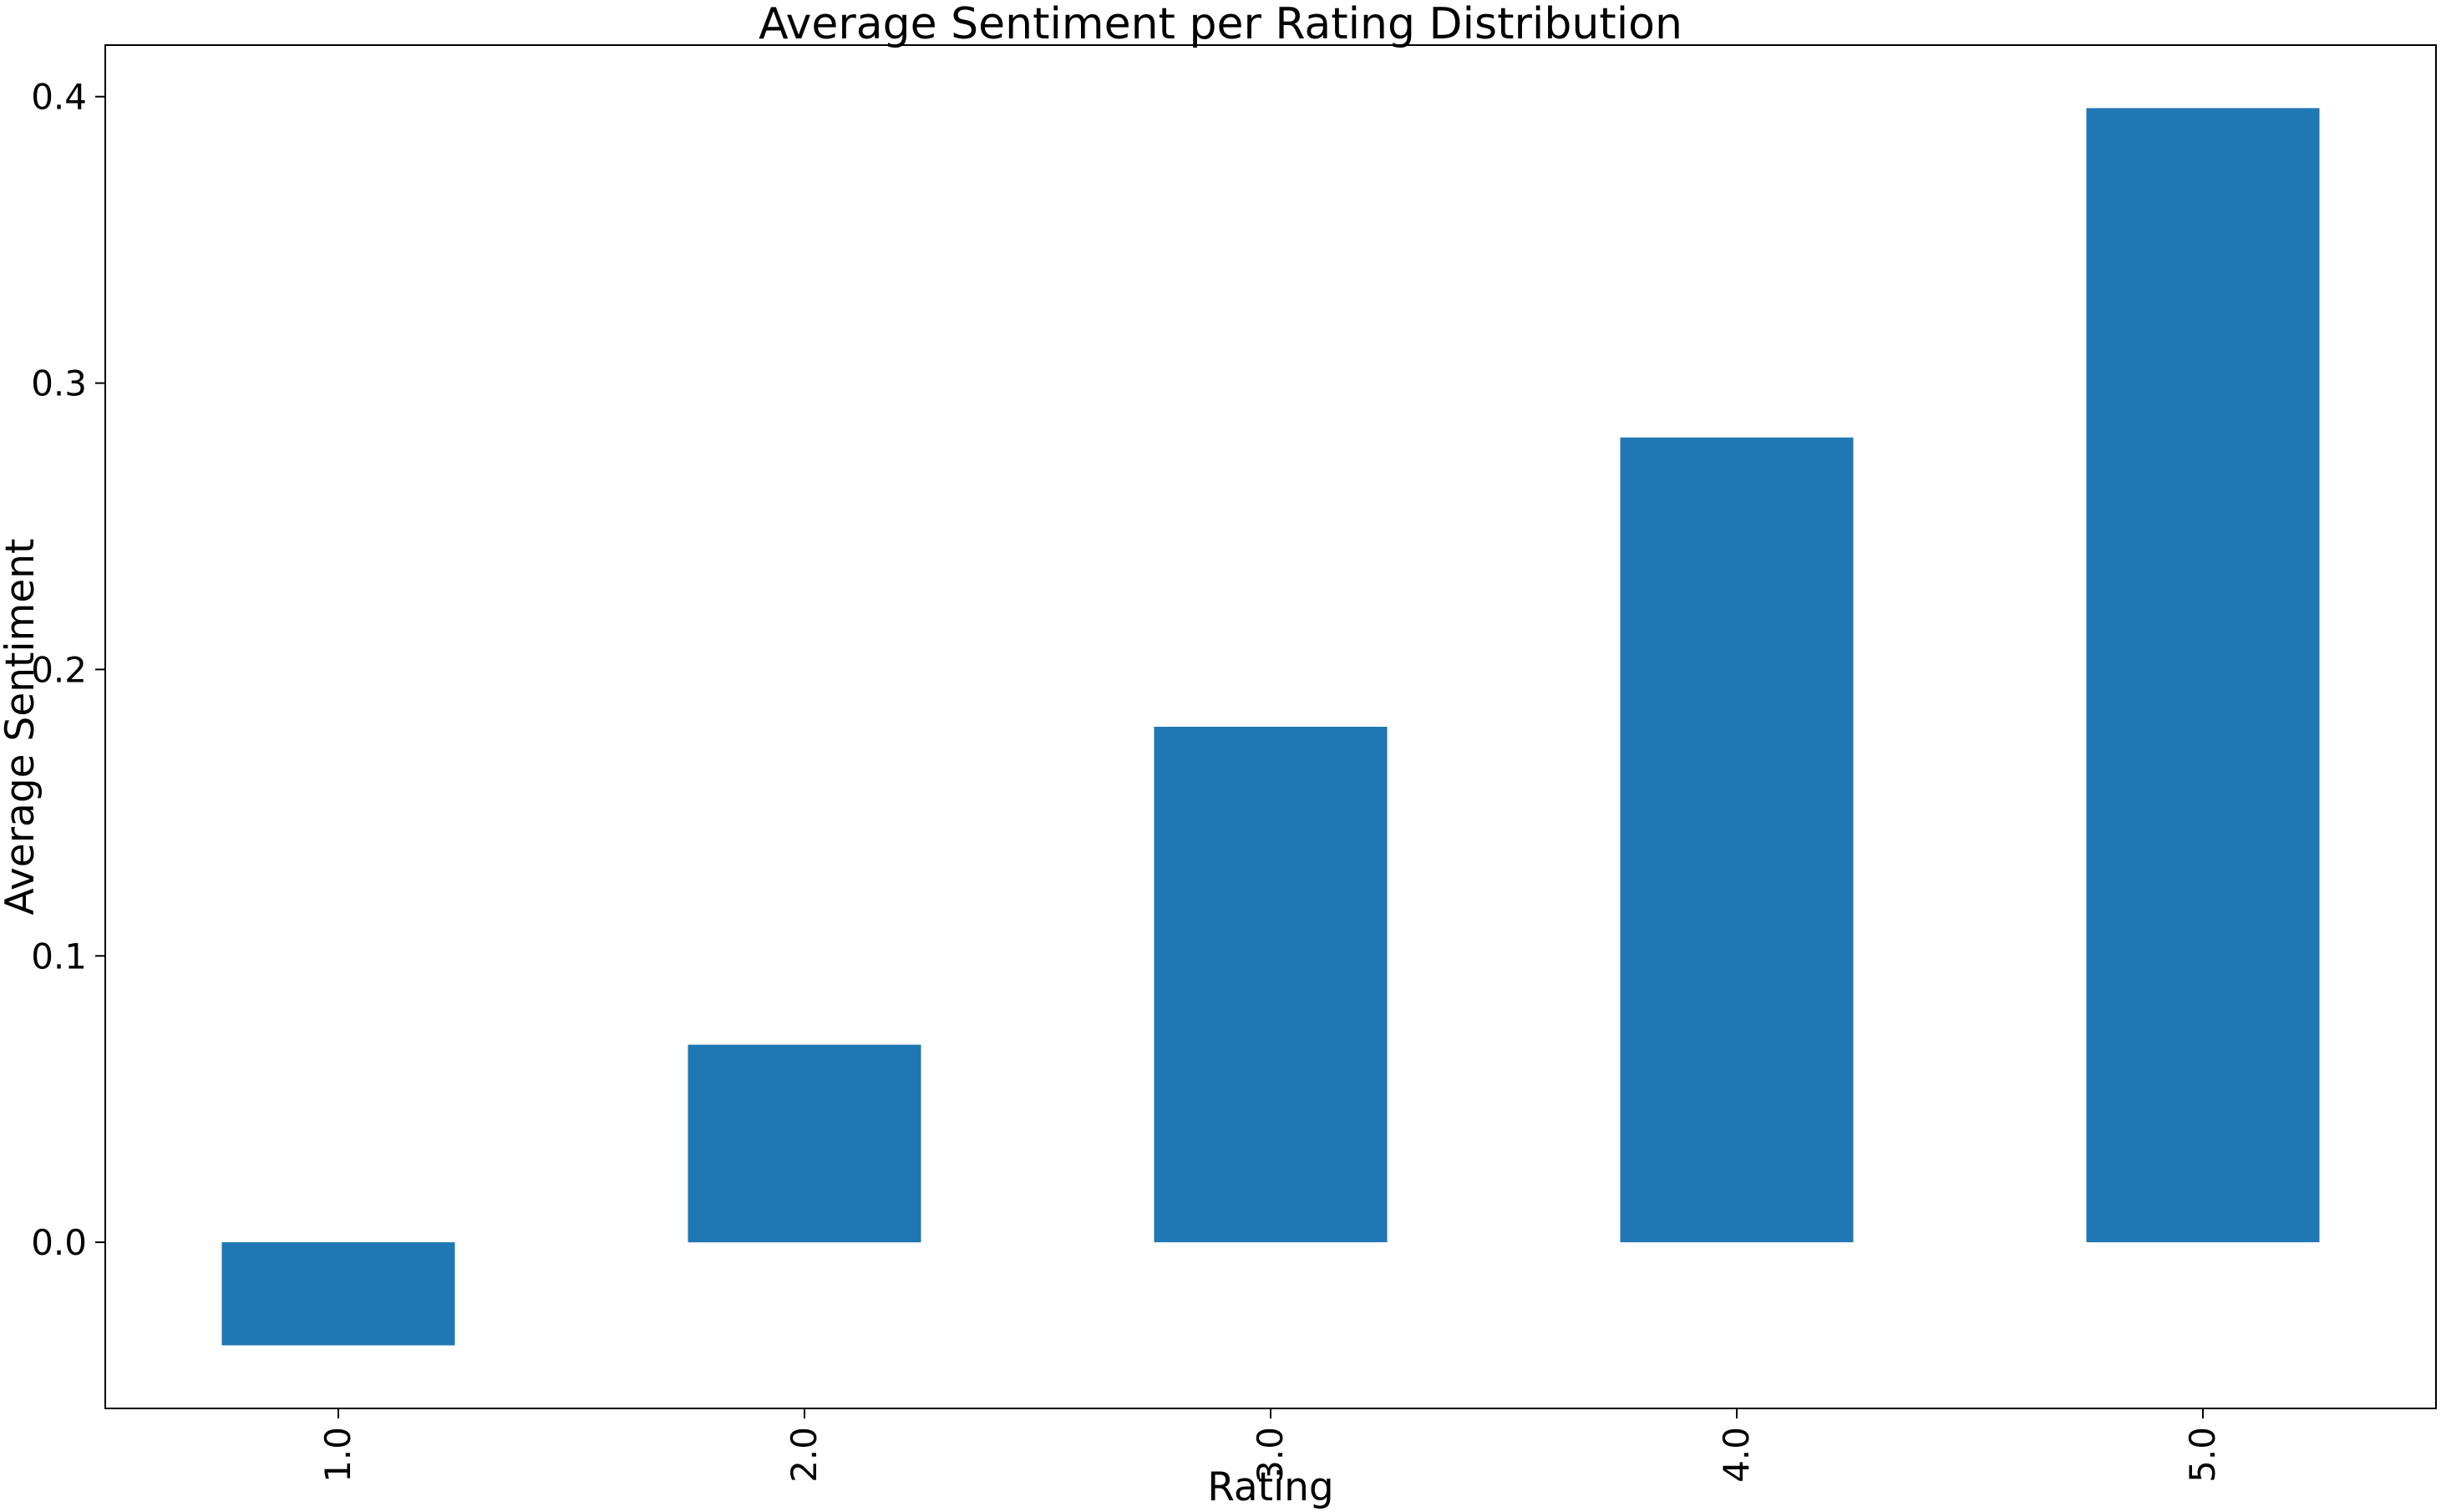  I want to click on y-tick-label: 0.2, so click(59, 669).